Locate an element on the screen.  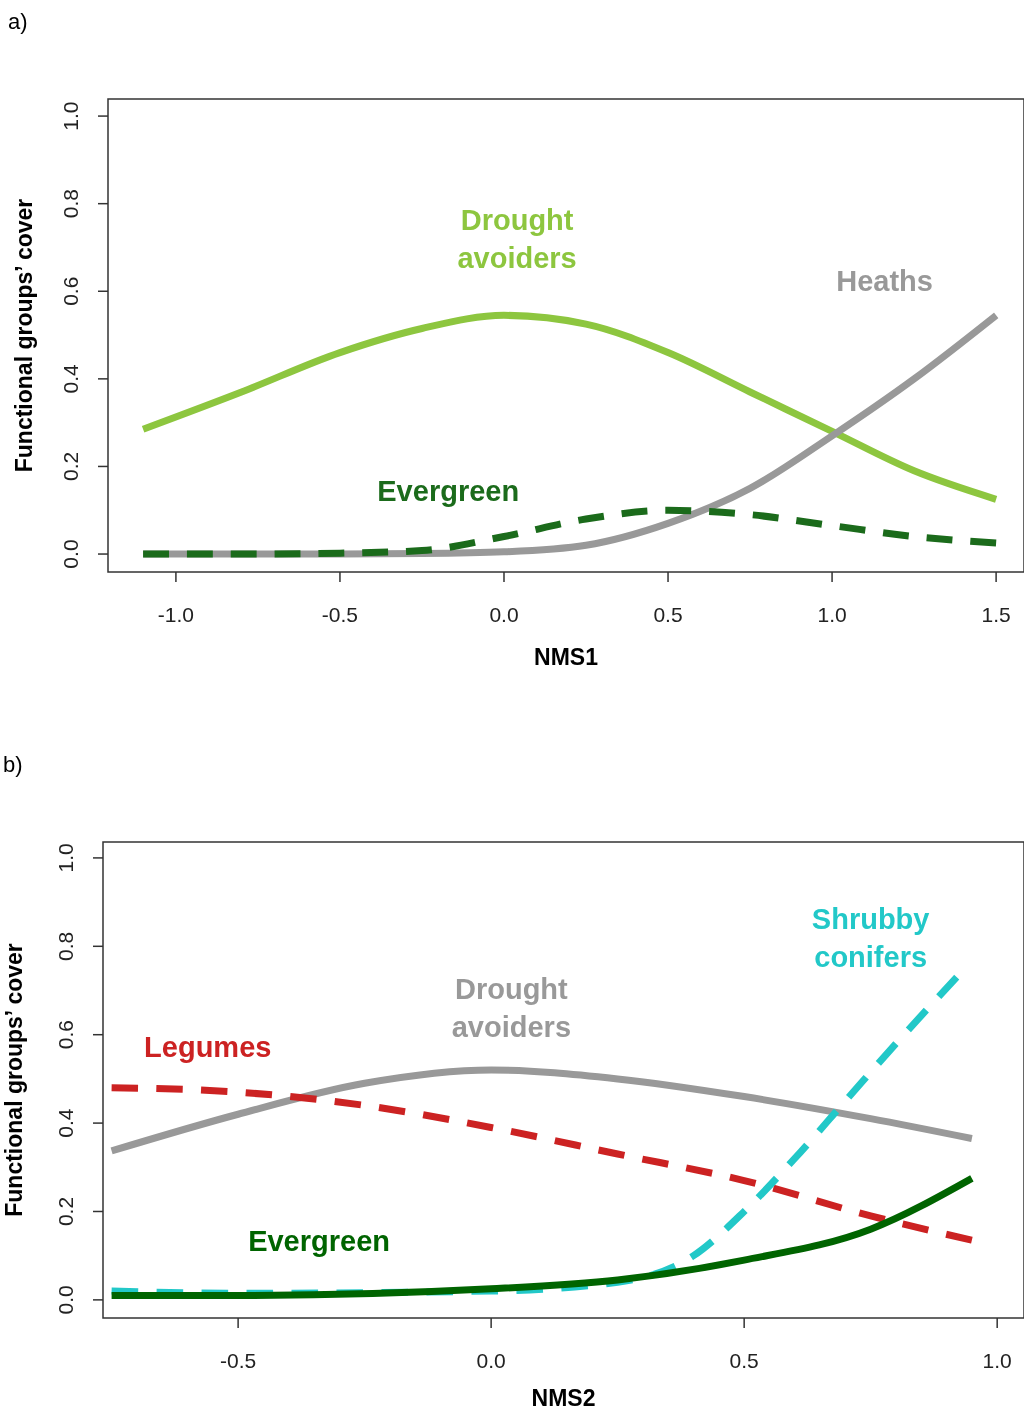
x-tick-label: 1.5 is located at coordinates (996, 614).